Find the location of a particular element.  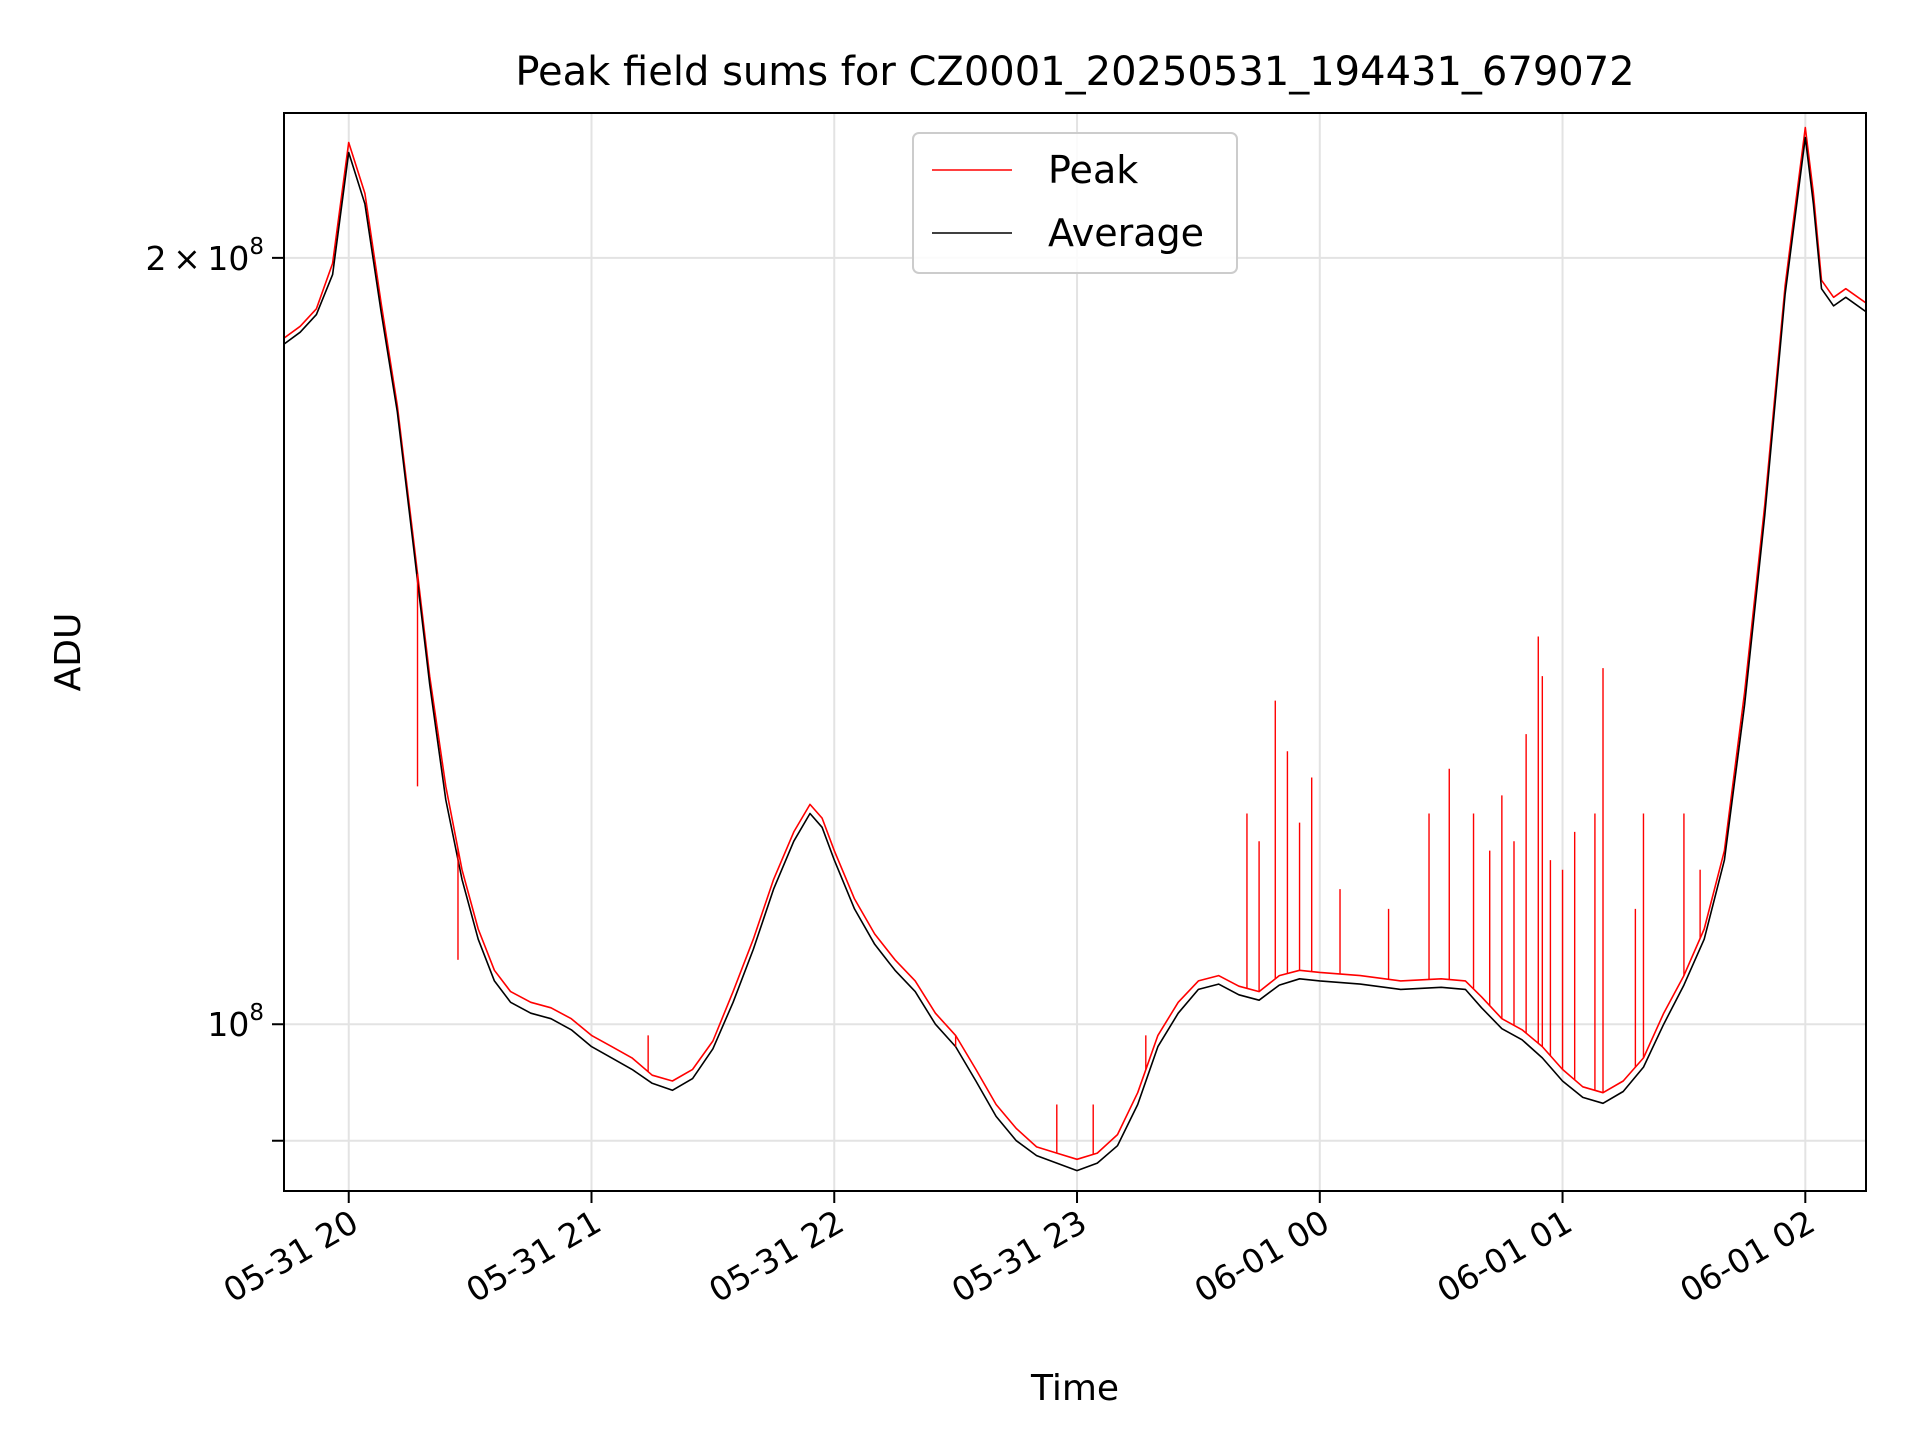

legend-box is located at coordinates (1075, 203).